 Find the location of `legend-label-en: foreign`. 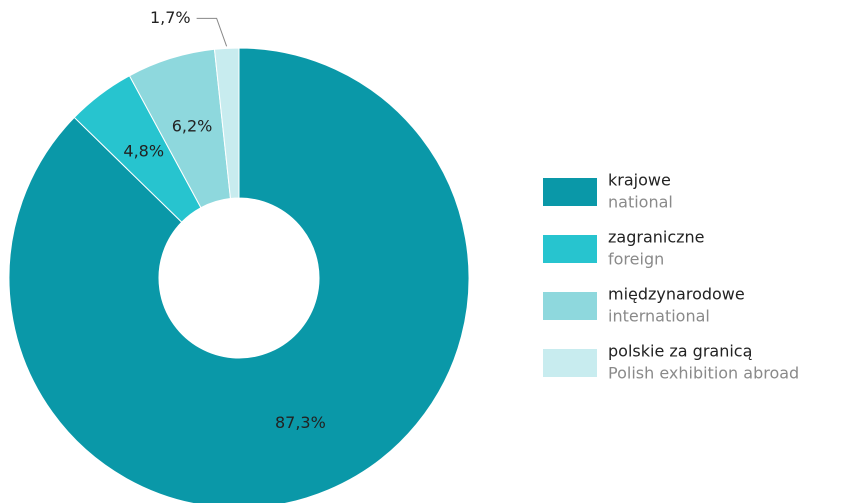

legend-label-en: foreign is located at coordinates (636, 259).